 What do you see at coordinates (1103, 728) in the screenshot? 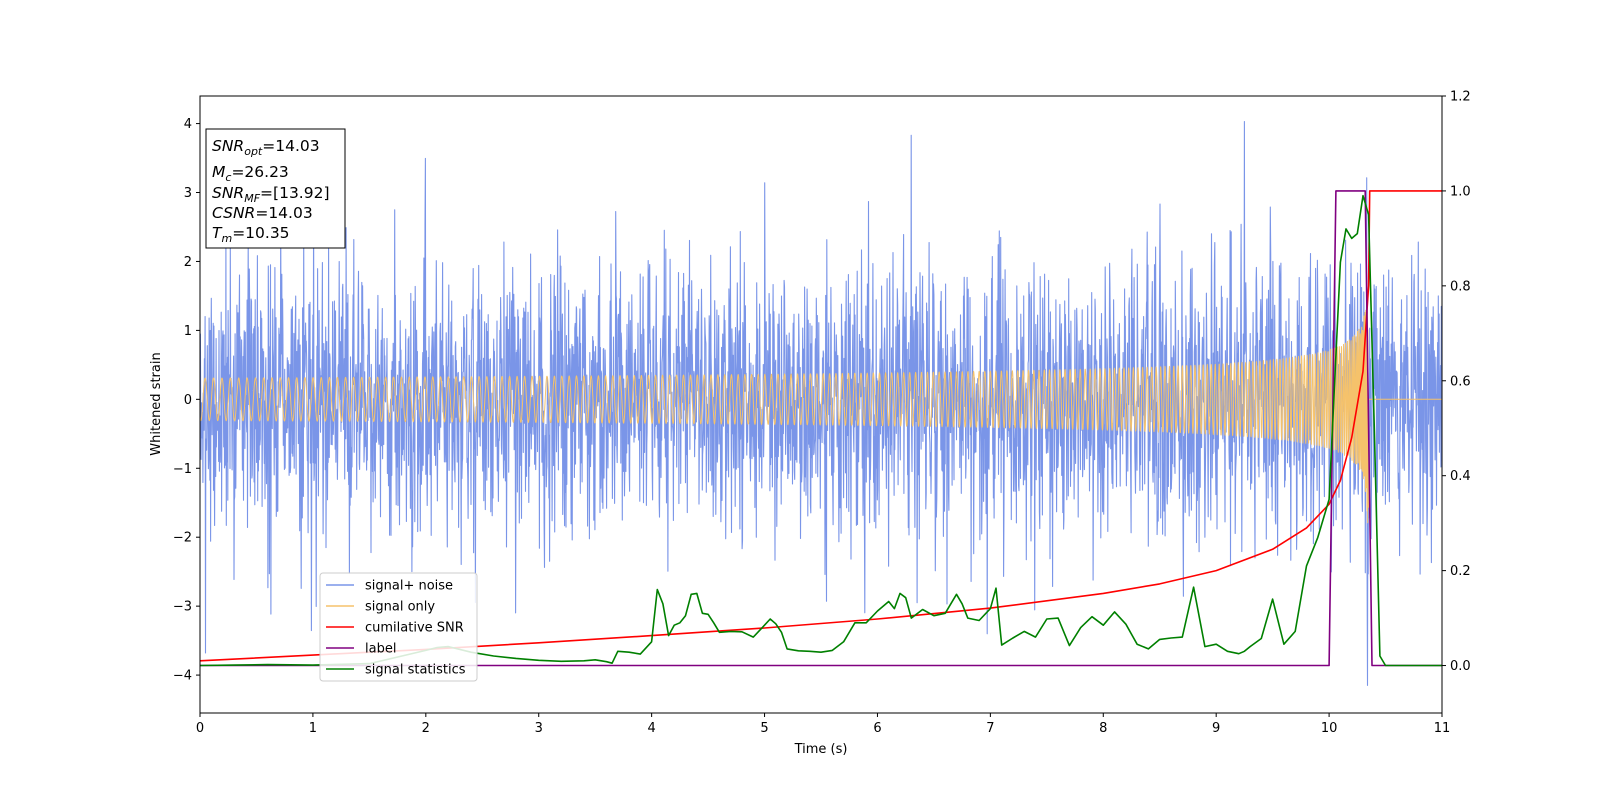
I see `x-tick-label: 8` at bounding box center [1103, 728].